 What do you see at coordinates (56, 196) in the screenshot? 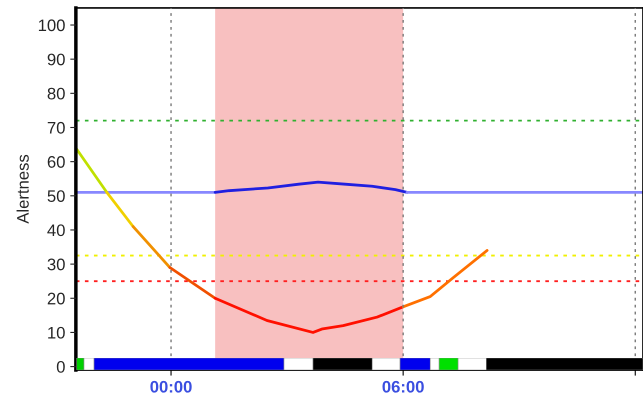
I see `y-tick-label: 50` at bounding box center [56, 196].